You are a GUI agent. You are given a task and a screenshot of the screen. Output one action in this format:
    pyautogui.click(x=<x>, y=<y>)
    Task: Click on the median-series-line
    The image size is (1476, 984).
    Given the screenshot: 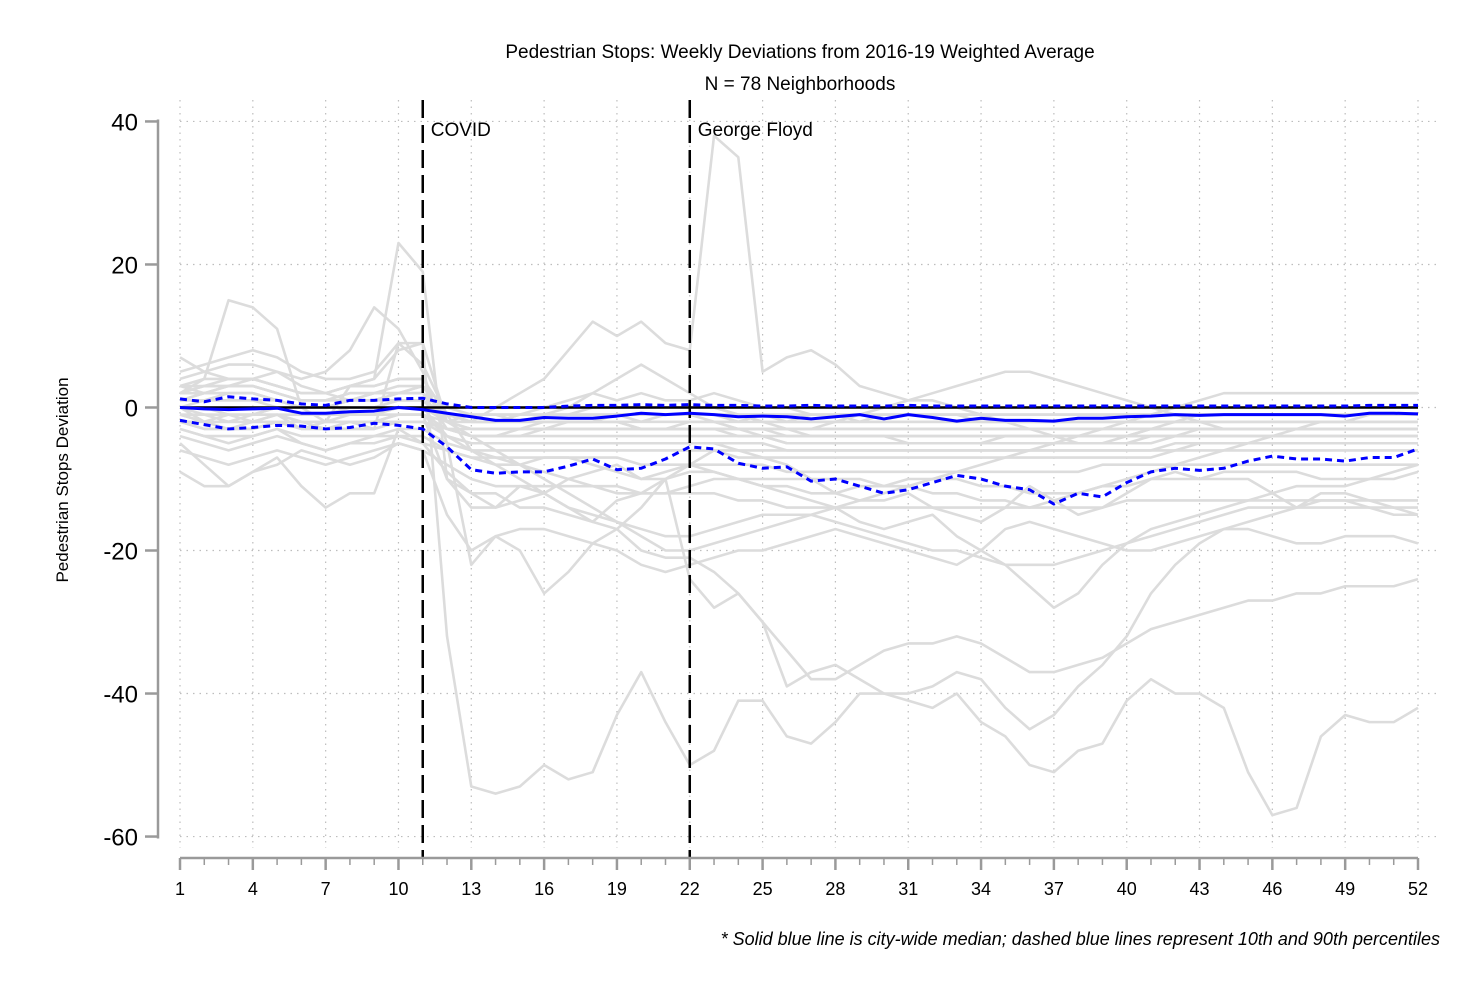 What is the action you would take?
    pyautogui.click(x=799, y=414)
    